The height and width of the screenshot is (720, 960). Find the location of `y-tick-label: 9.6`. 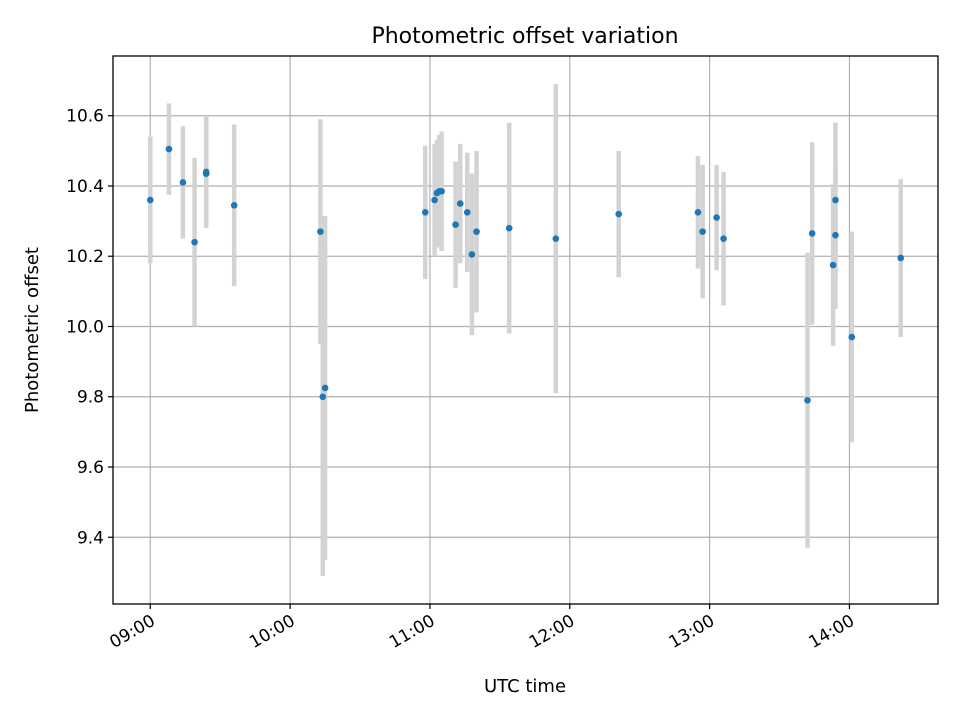

y-tick-label: 9.6 is located at coordinates (90, 468).